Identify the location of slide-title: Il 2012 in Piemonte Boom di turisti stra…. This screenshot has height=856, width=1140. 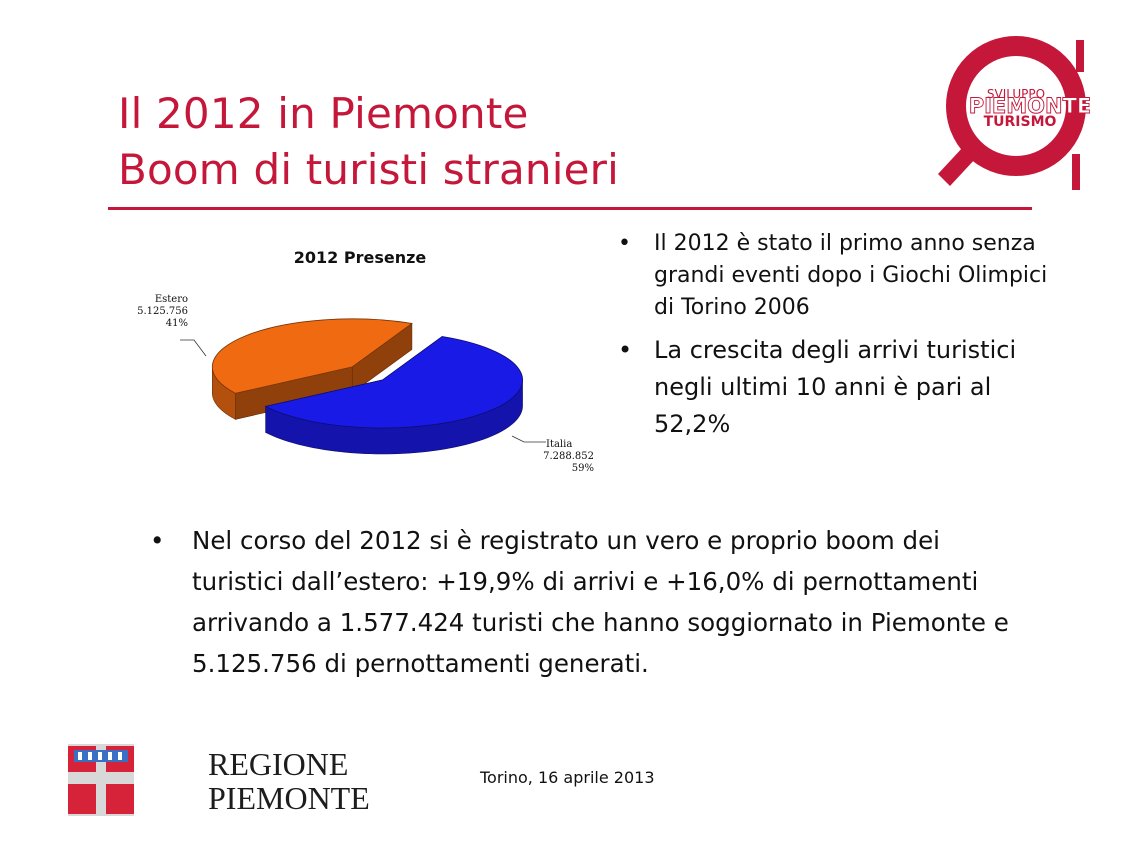
(368, 142).